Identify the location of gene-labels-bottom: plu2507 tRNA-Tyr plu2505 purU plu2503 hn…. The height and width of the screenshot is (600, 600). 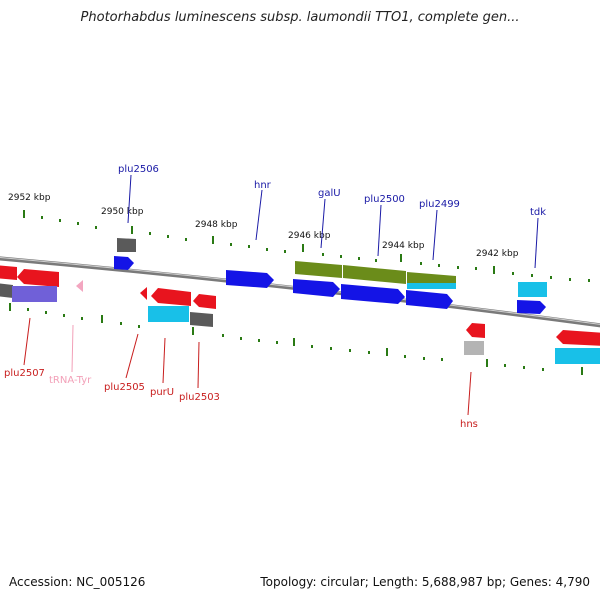
(241, 399).